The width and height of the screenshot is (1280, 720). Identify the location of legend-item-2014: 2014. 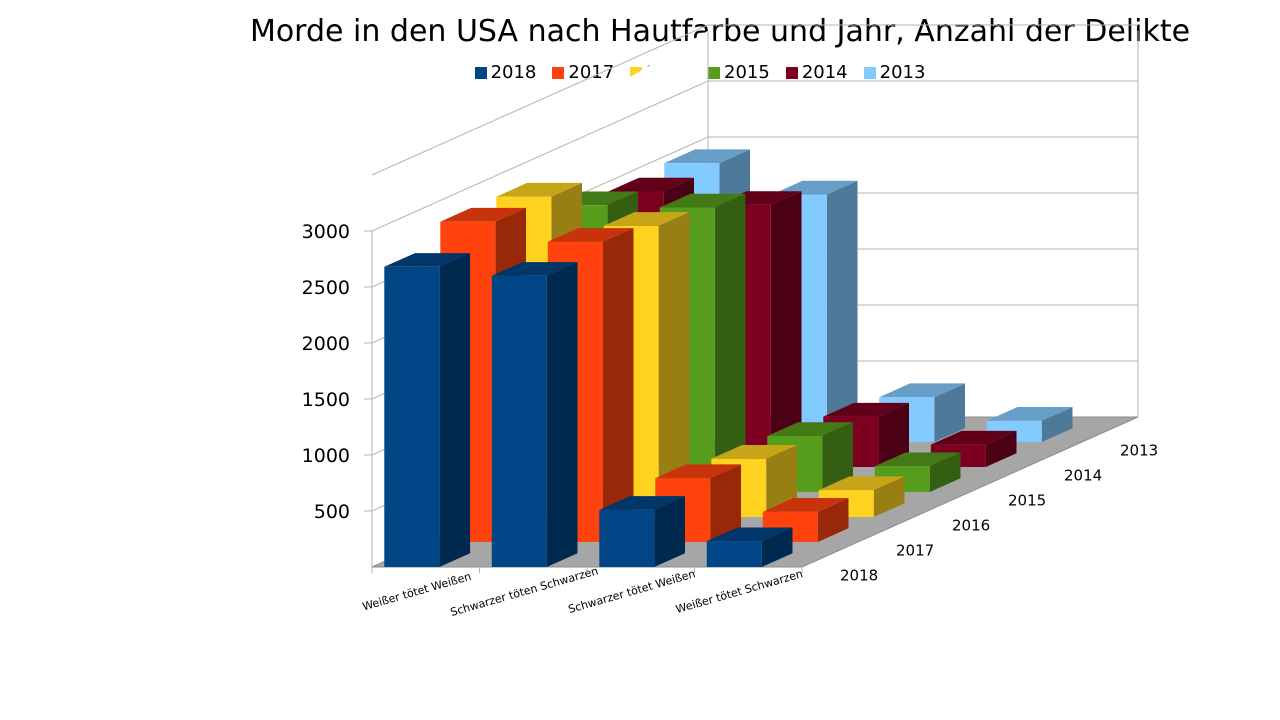
(816, 72).